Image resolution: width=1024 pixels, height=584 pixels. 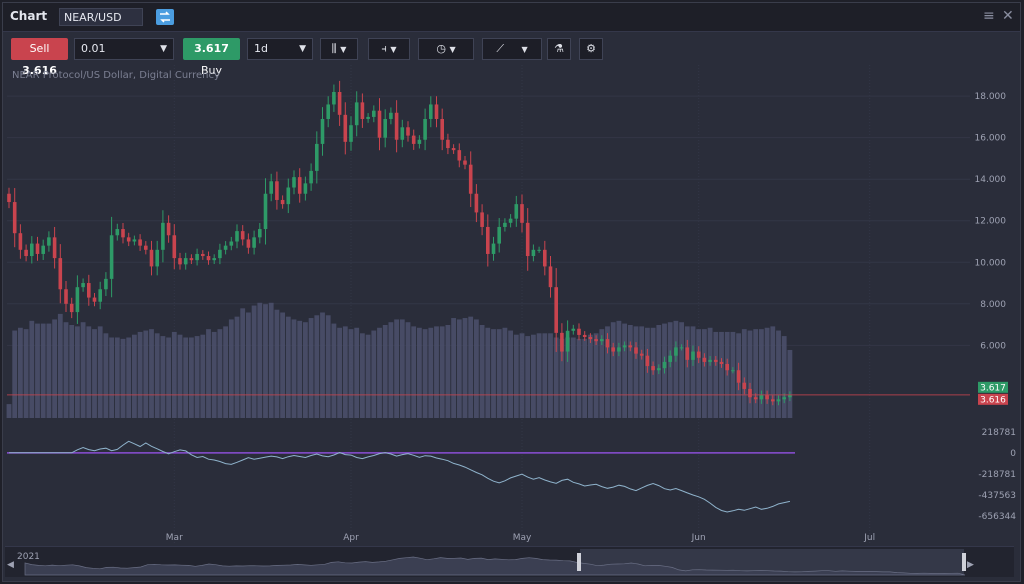 I want to click on symbol-input: NEAR/USD, so click(x=101, y=17).